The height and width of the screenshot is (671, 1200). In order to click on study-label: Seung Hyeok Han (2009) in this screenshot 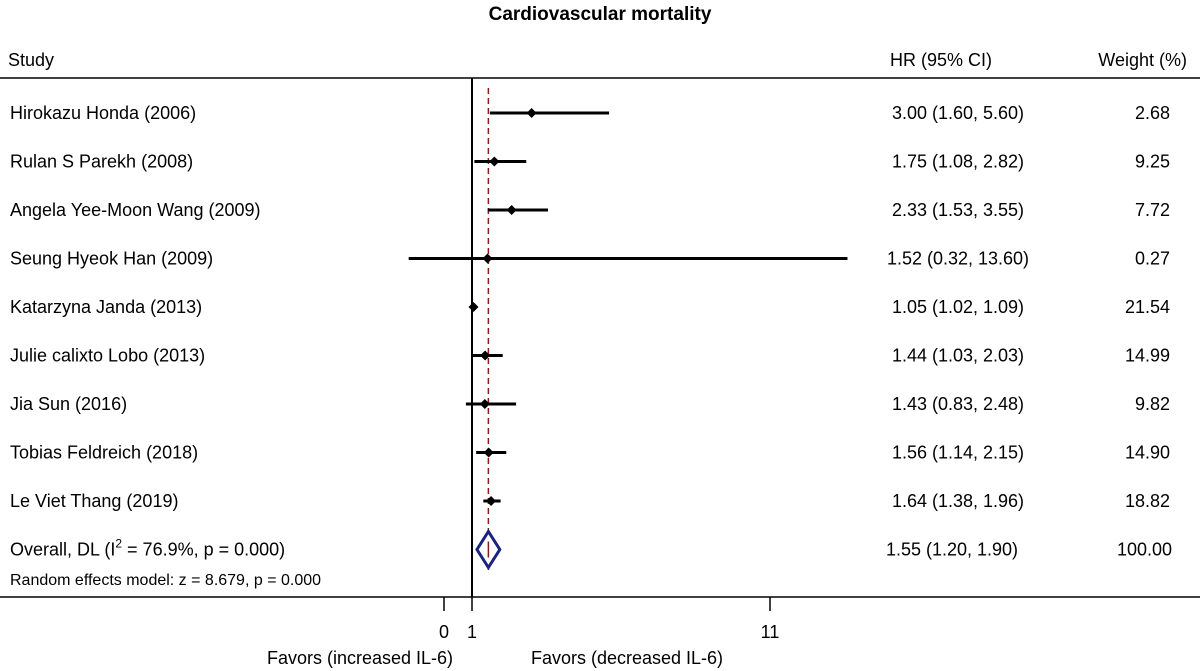, I will do `click(111, 259)`.